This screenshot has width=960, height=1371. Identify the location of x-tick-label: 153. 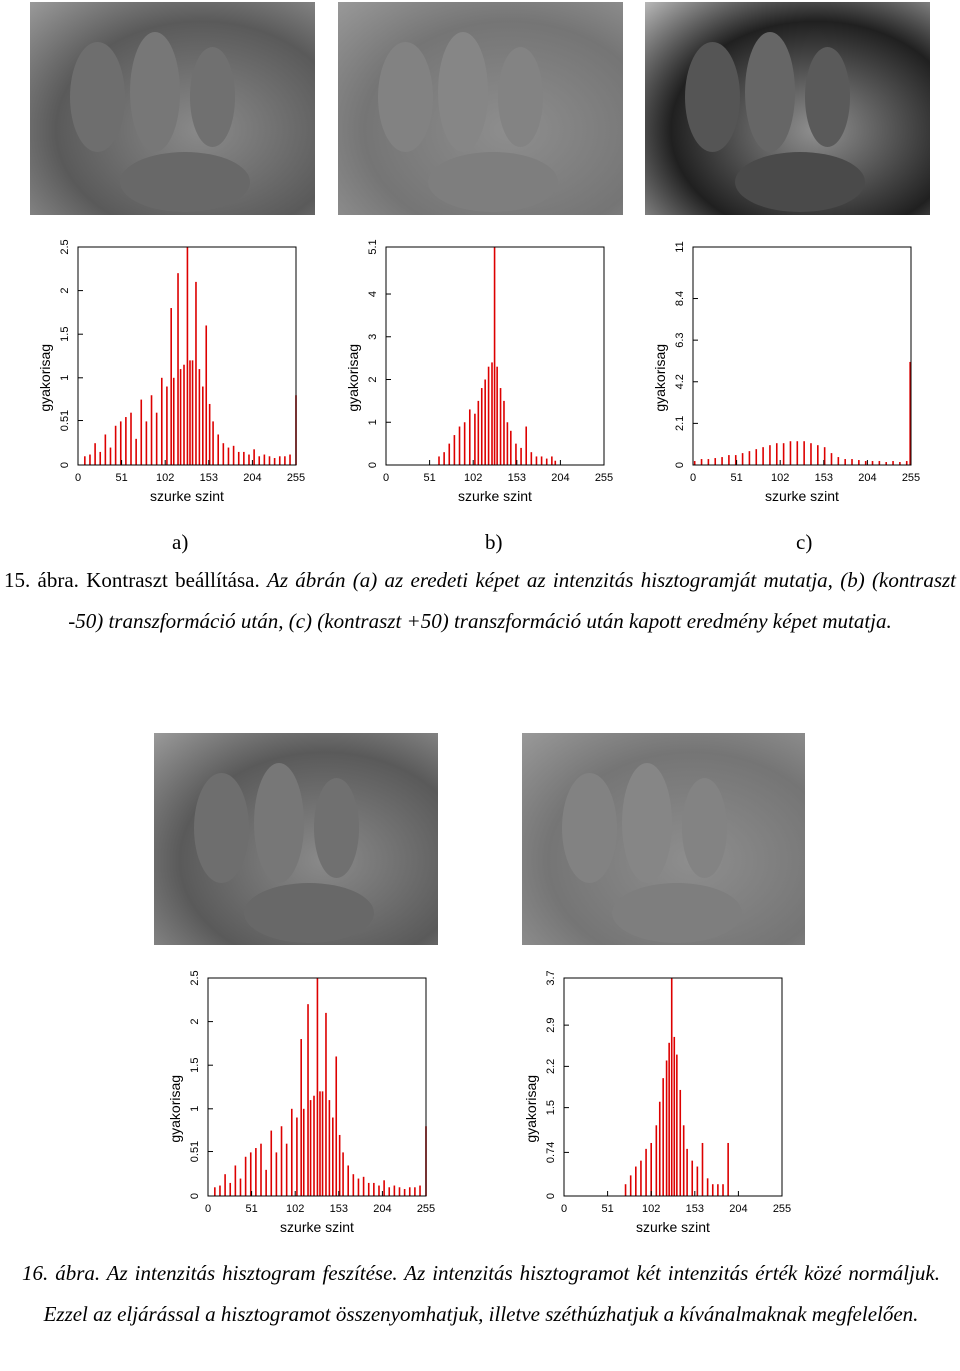
(339, 1209).